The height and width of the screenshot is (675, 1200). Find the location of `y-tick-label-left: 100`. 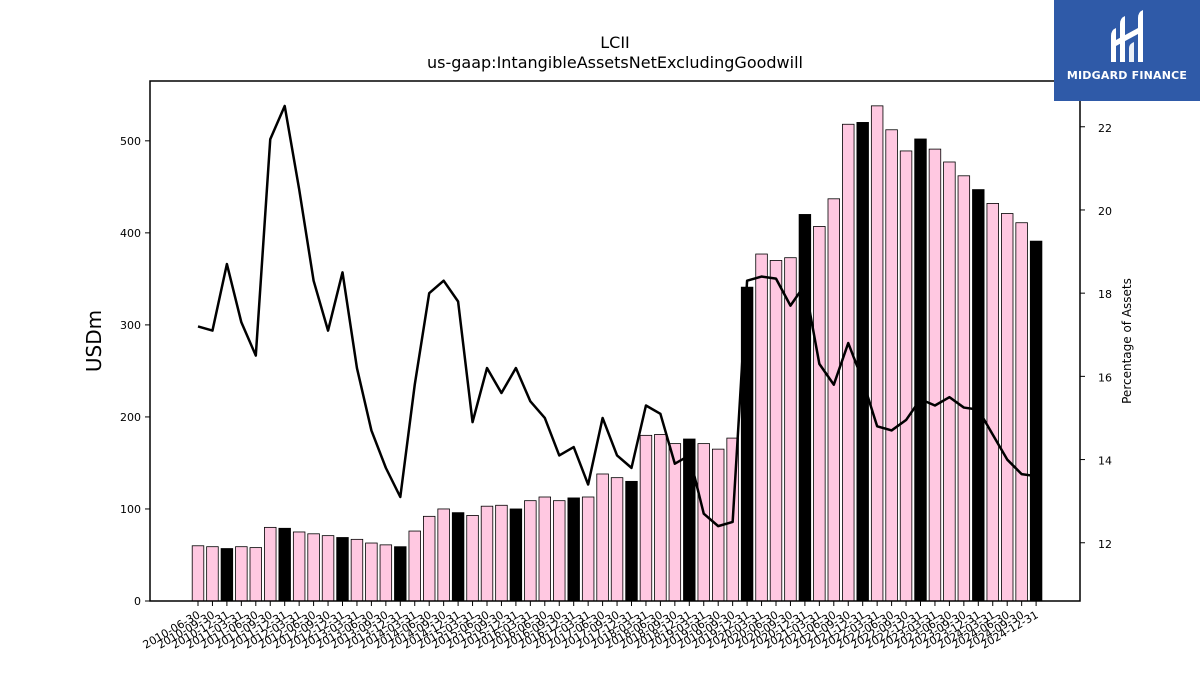

y-tick-label-left: 100 is located at coordinates (130, 509).